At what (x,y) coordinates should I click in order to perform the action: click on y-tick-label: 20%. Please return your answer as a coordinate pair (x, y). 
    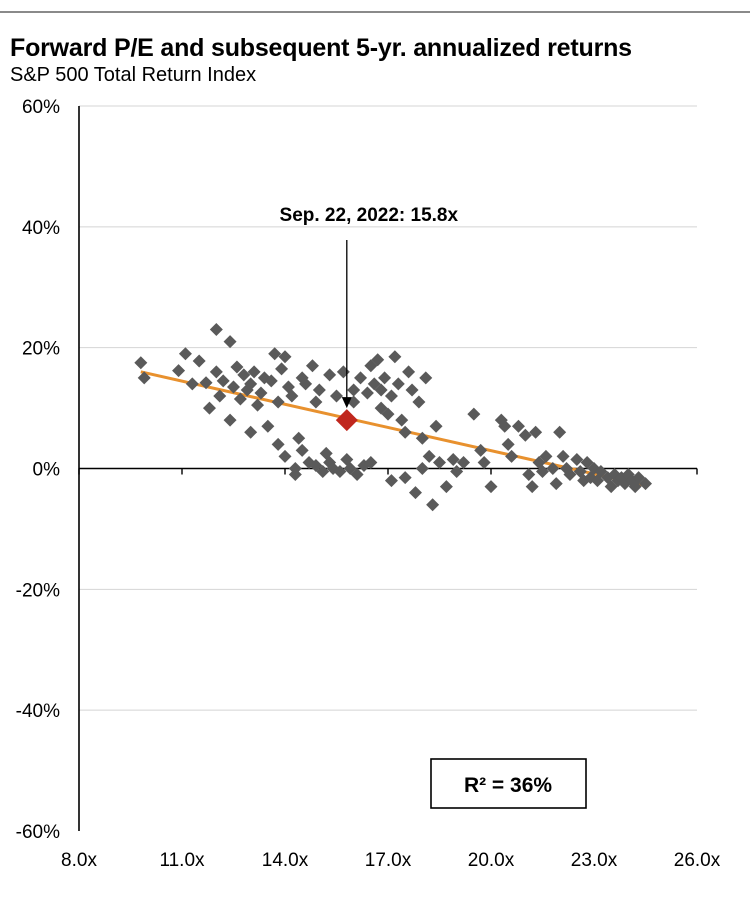
    Looking at the image, I should click on (41, 349).